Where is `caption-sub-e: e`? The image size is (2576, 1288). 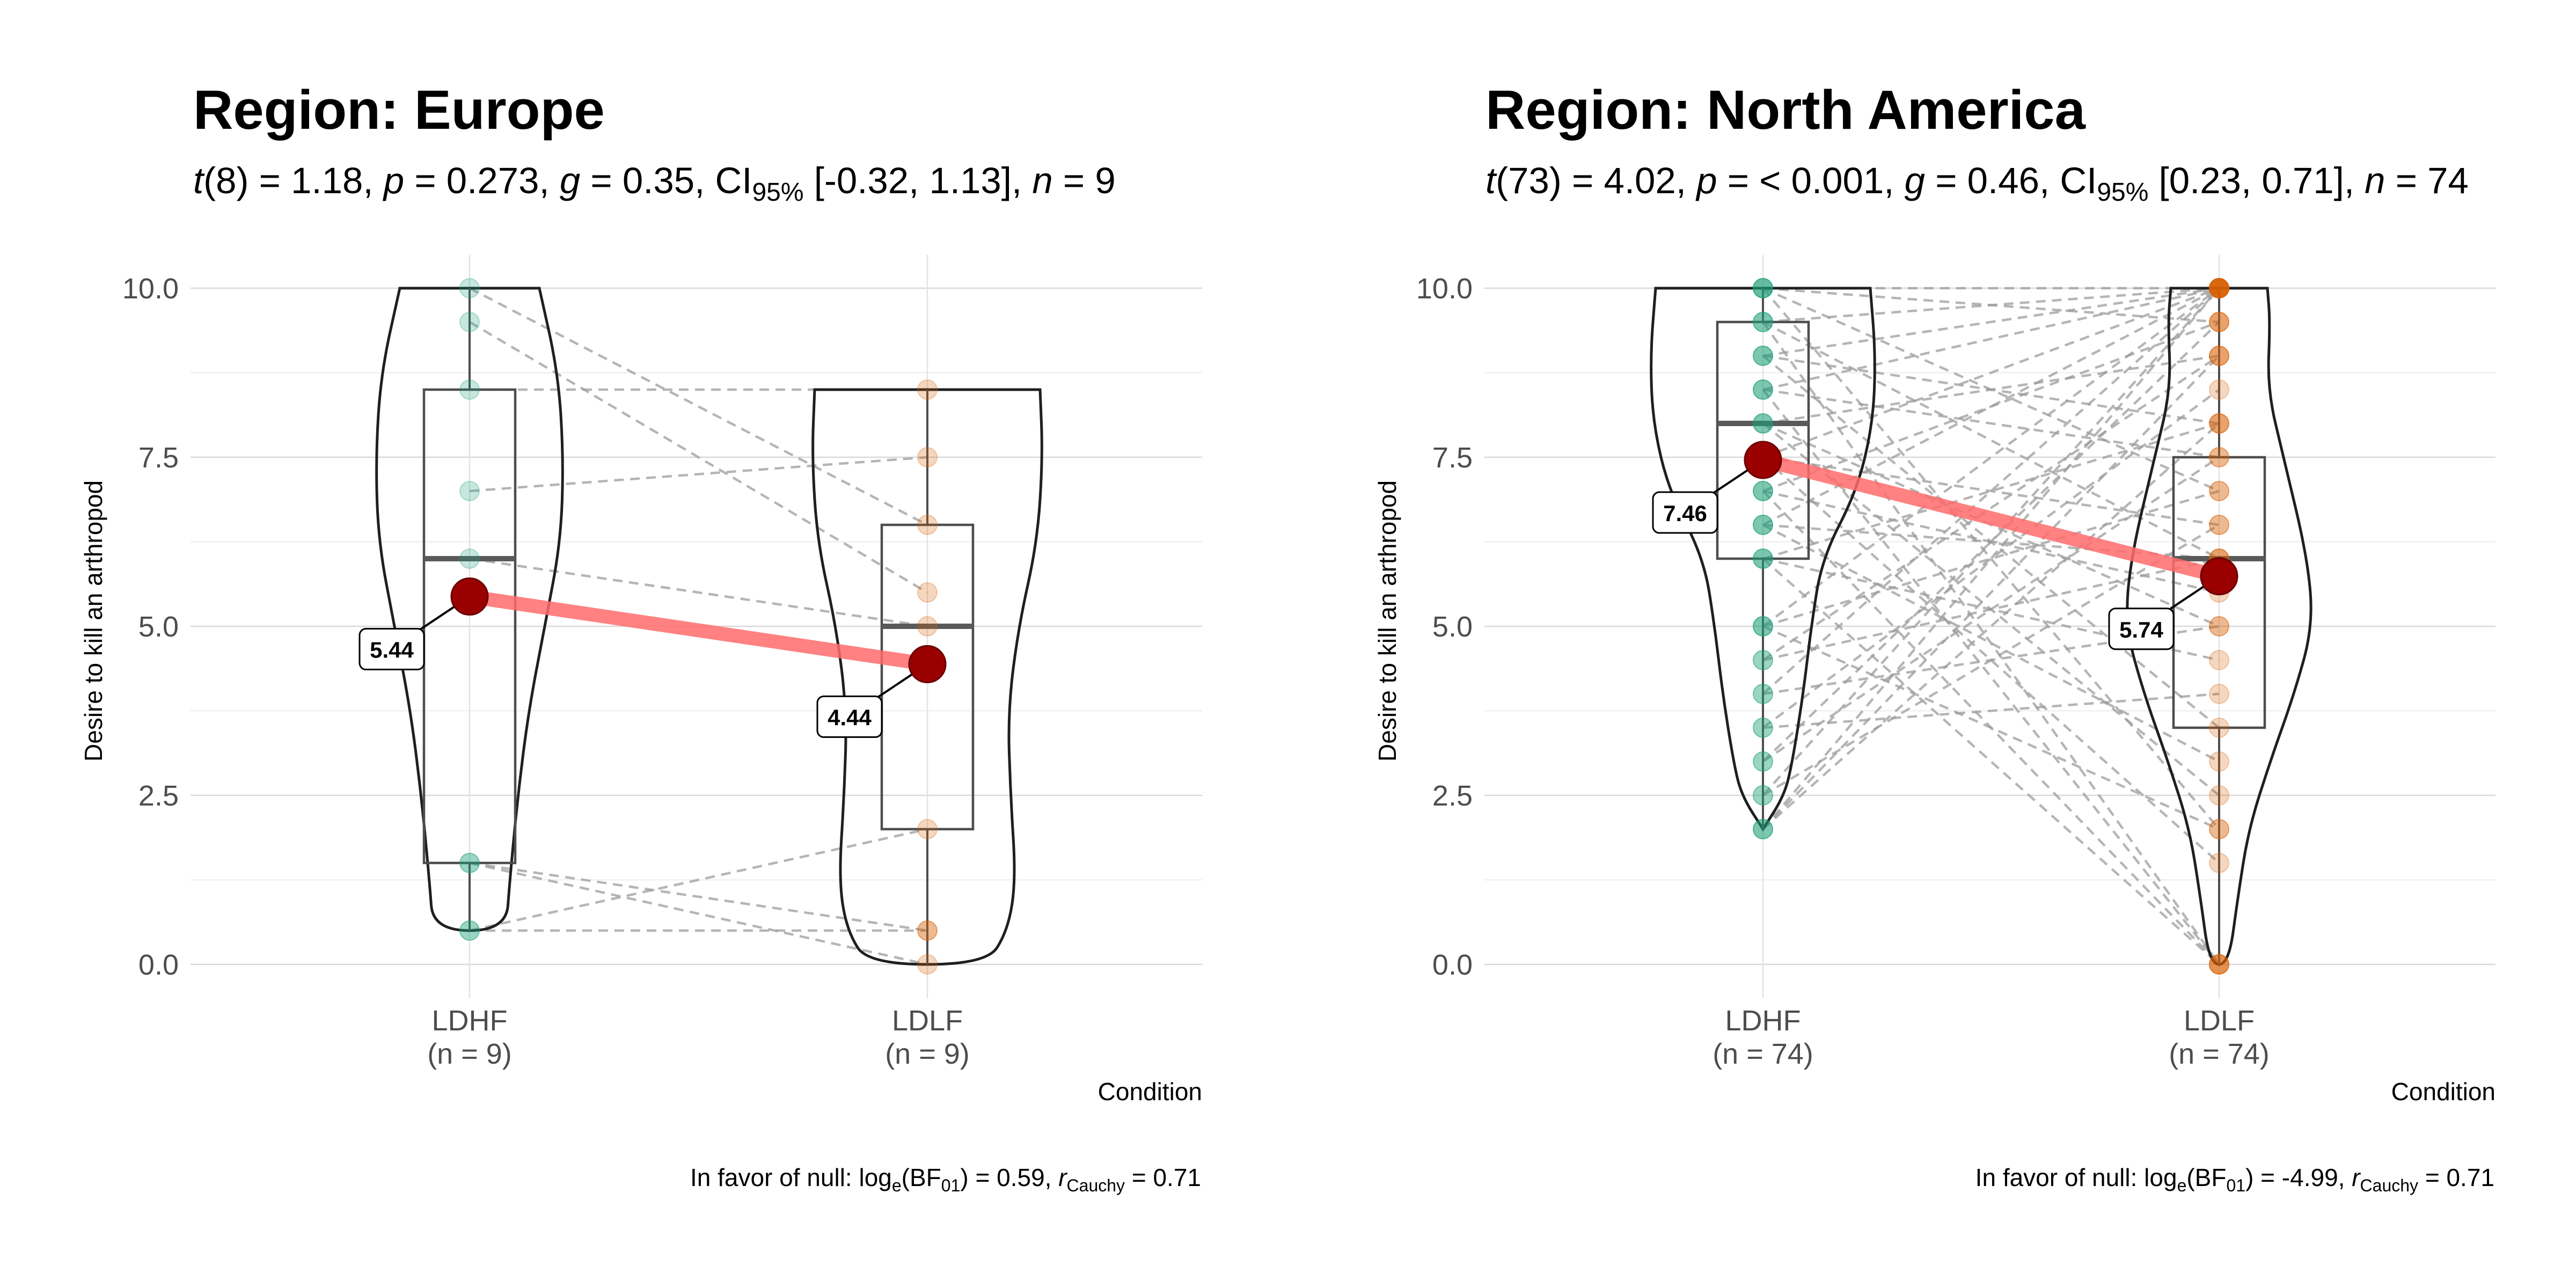 caption-sub-e: e is located at coordinates (2182, 1185).